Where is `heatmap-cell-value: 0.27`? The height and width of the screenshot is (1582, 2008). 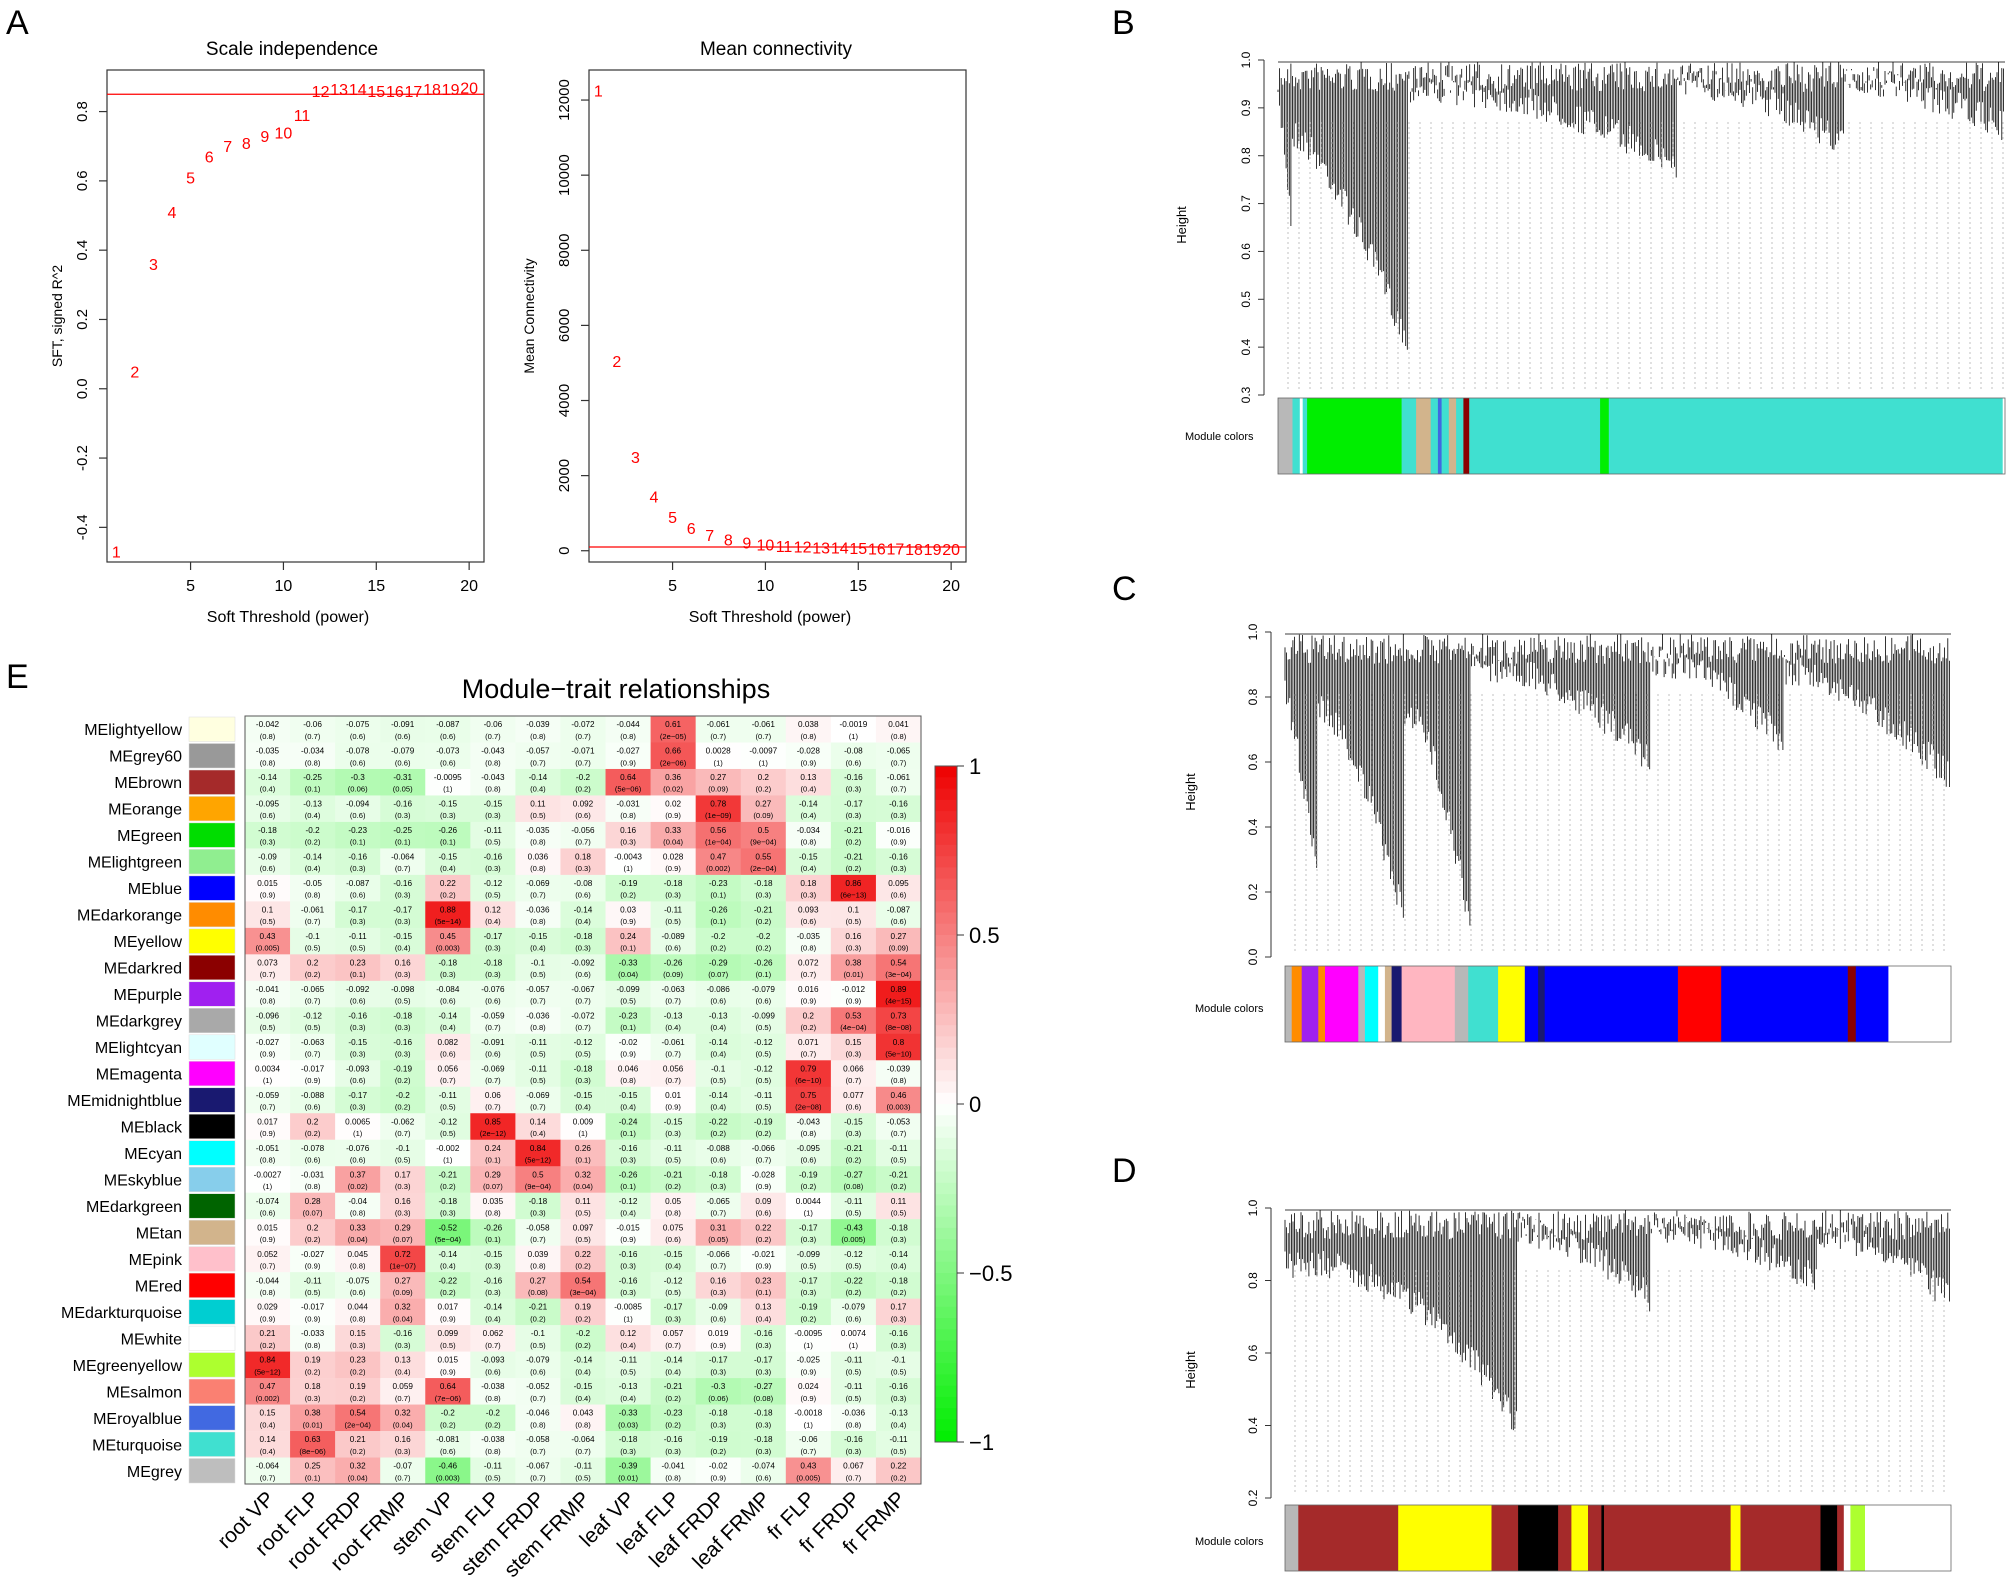 heatmap-cell-value: 0.27 is located at coordinates (899, 936).